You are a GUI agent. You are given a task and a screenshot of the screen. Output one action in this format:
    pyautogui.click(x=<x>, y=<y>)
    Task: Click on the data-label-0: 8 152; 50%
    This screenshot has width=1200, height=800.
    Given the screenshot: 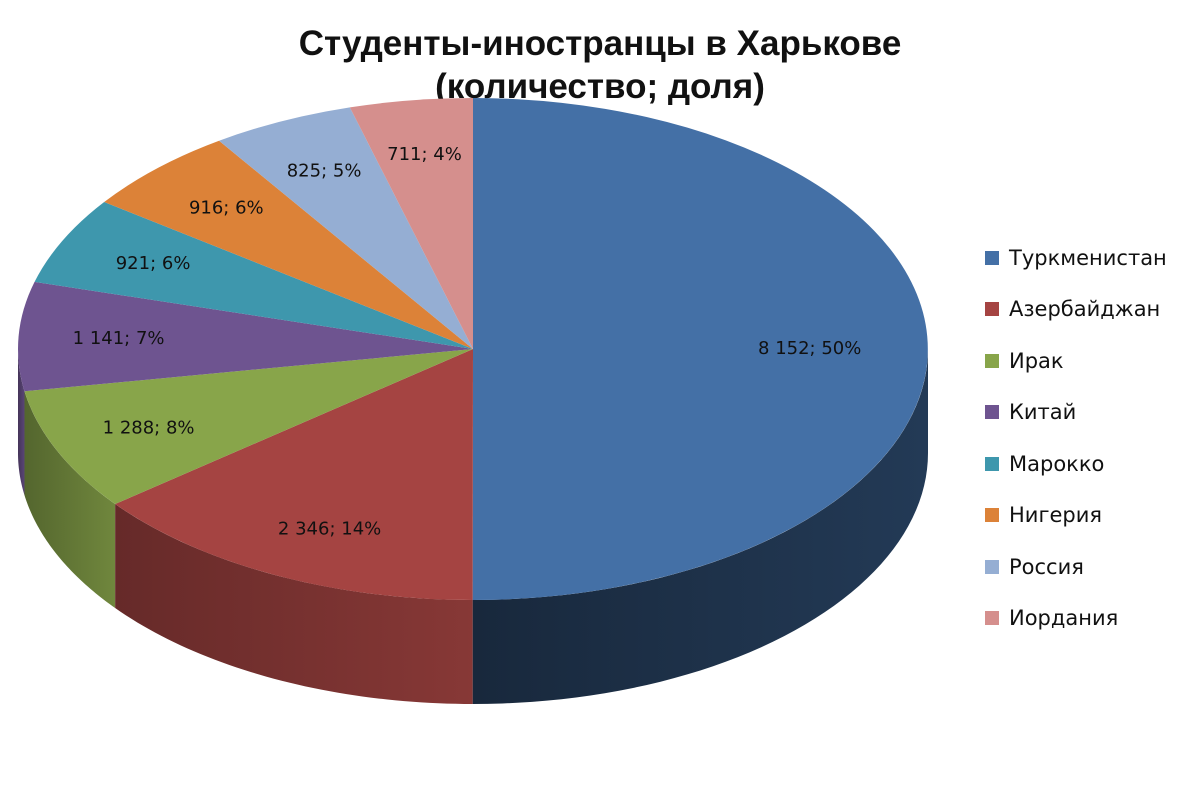 What is the action you would take?
    pyautogui.click(x=809, y=348)
    